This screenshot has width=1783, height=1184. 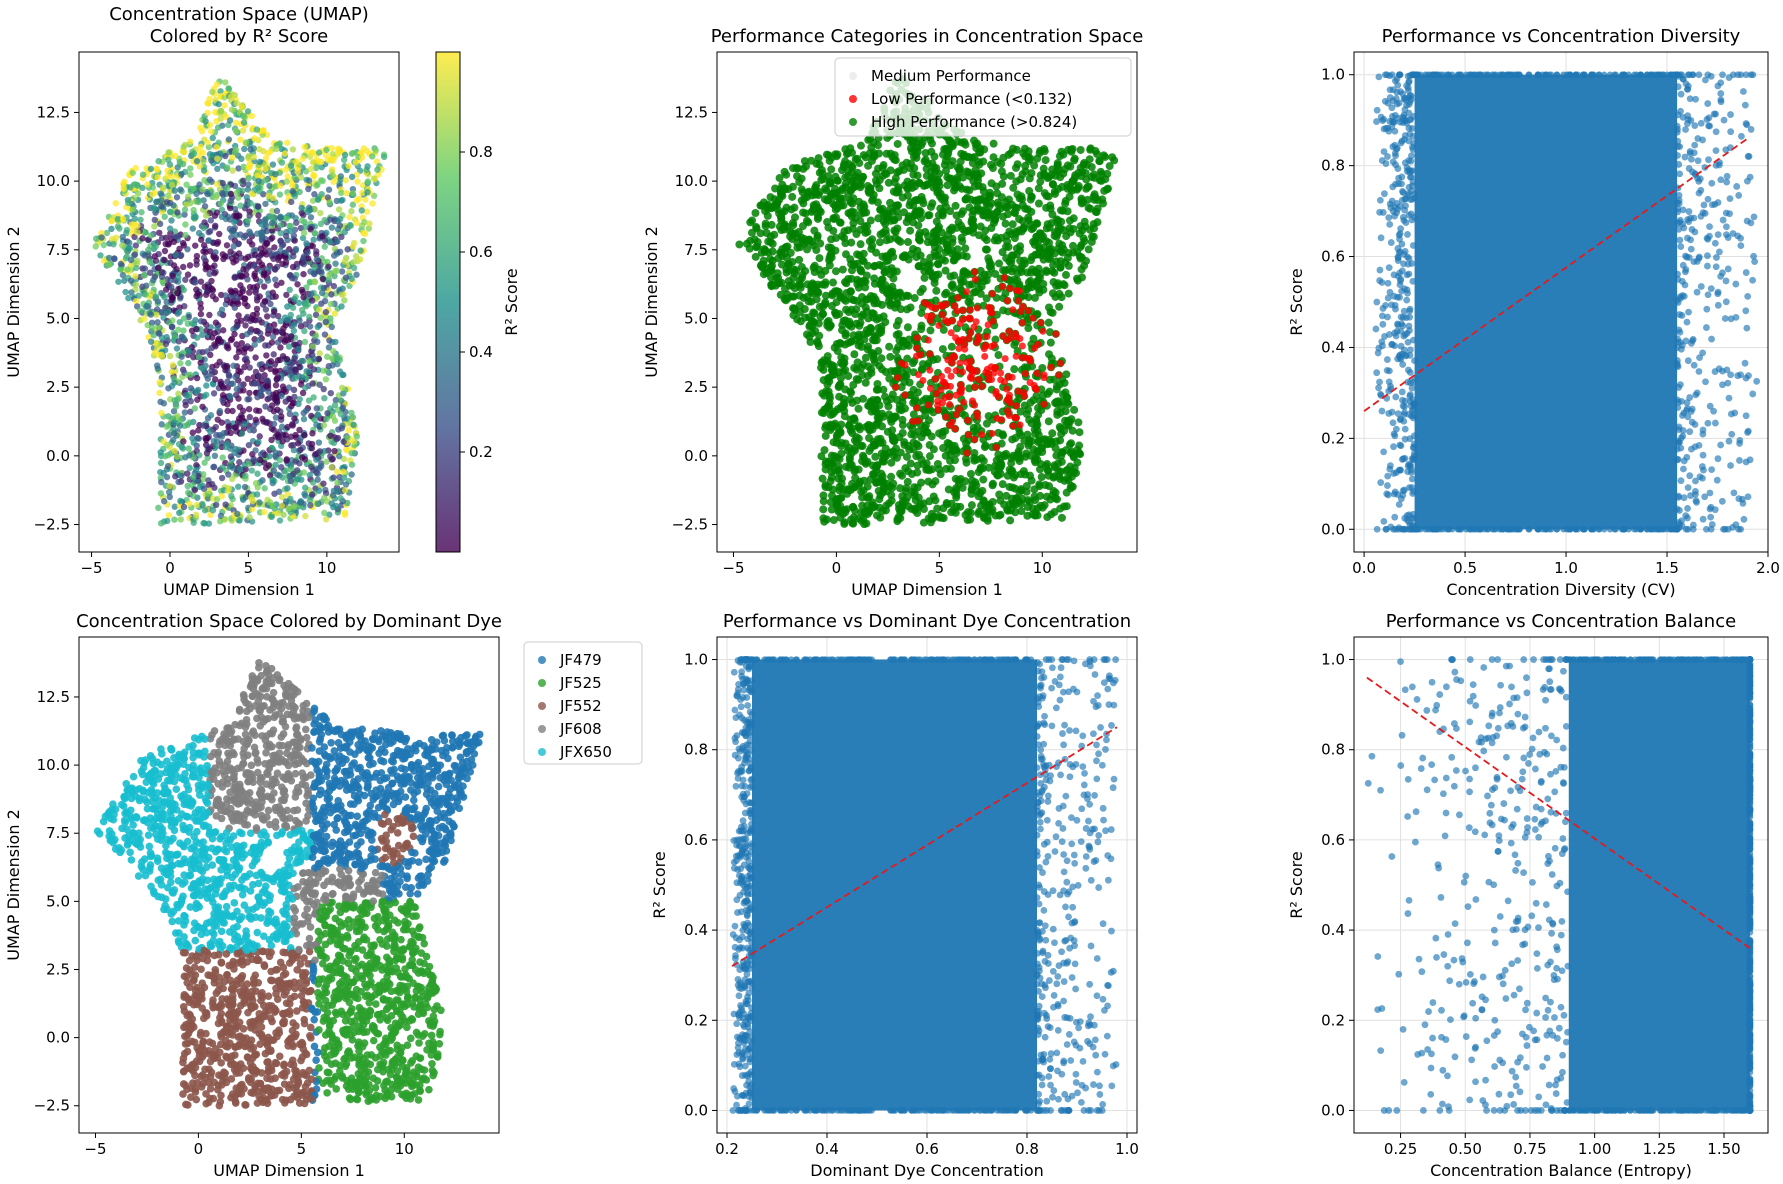 What do you see at coordinates (927, 302) in the screenshot?
I see `plot-area` at bounding box center [927, 302].